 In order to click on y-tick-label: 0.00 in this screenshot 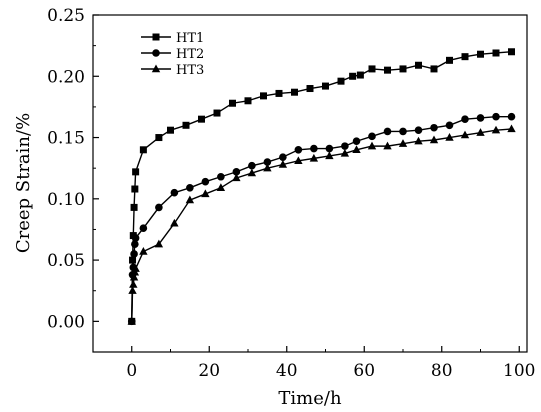, I will do `click(66, 322)`.